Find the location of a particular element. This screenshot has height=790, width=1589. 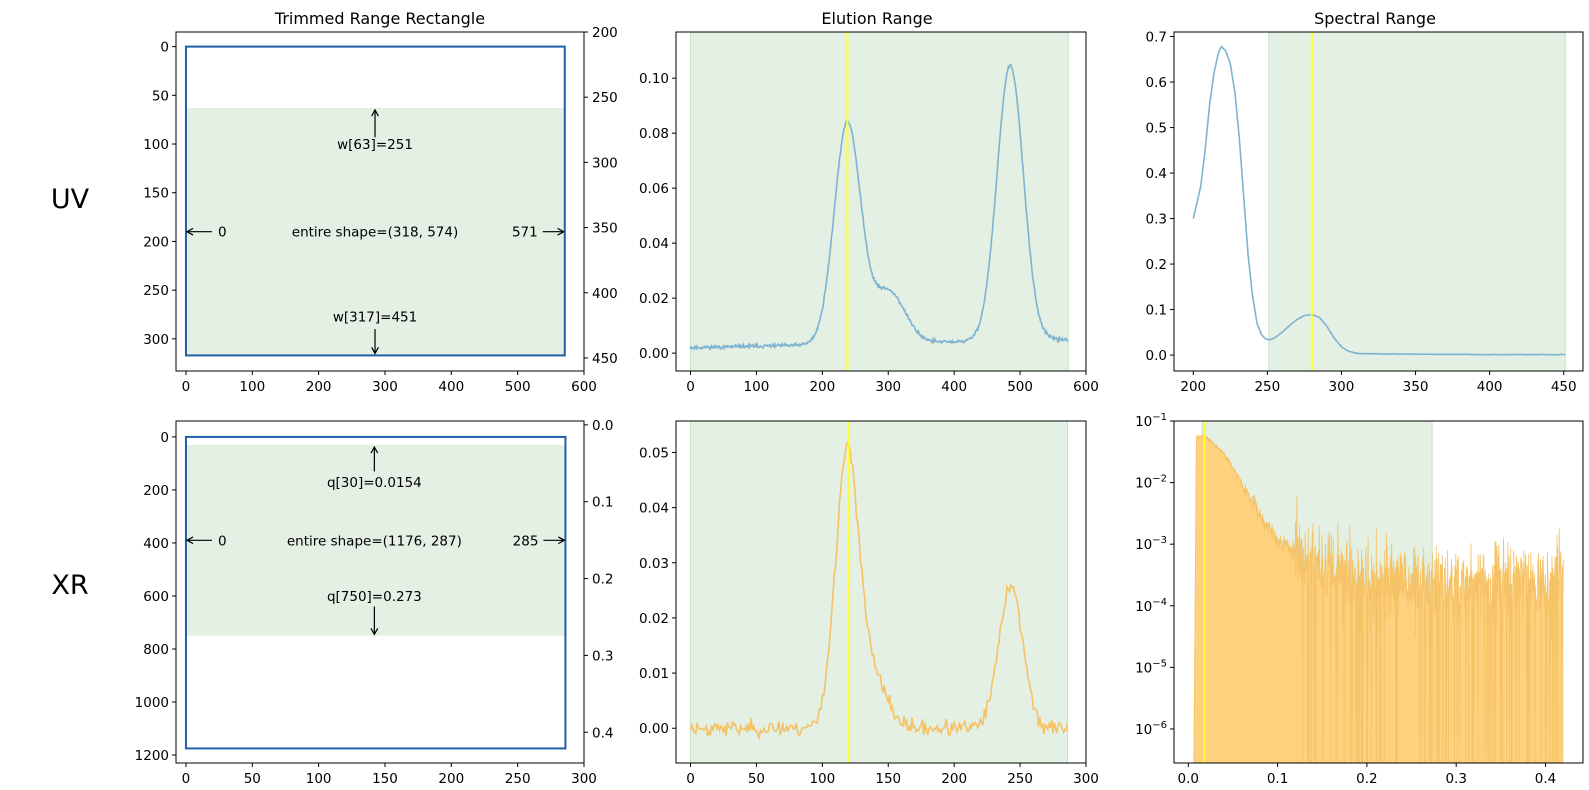

xr-elution-xtick-label: 0 is located at coordinates (690, 779).